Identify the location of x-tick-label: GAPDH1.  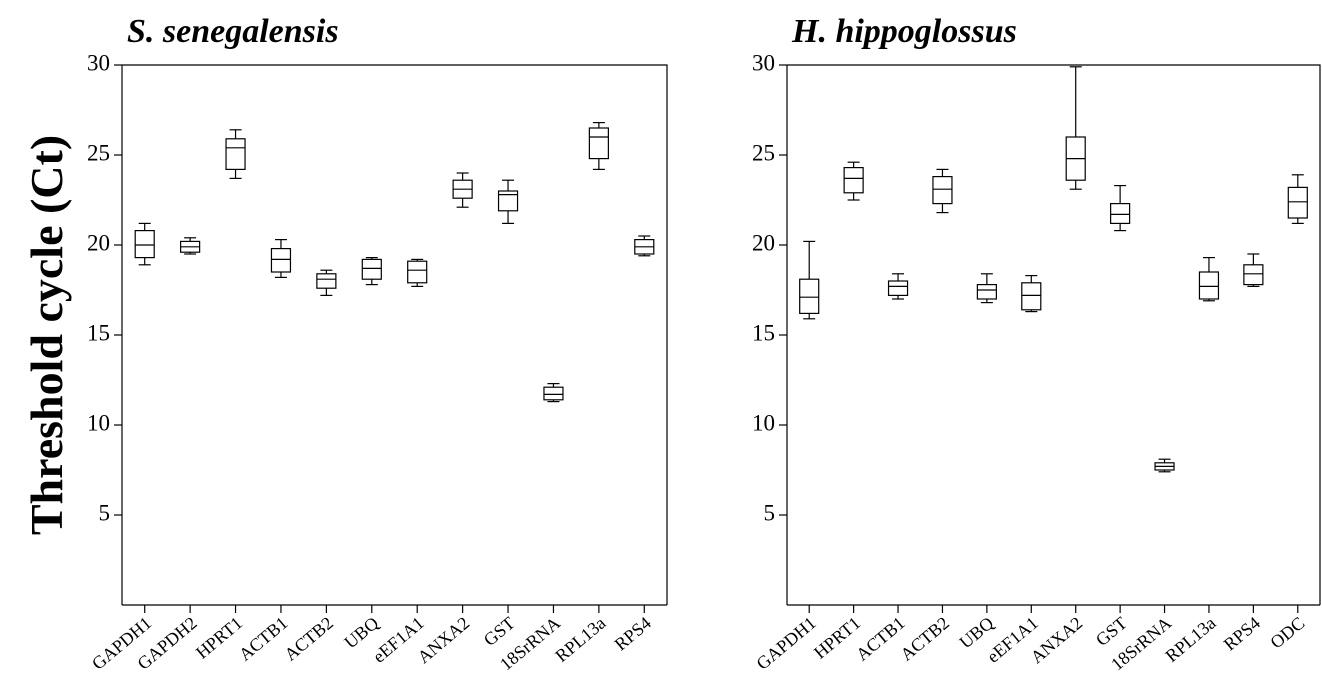
(786, 643).